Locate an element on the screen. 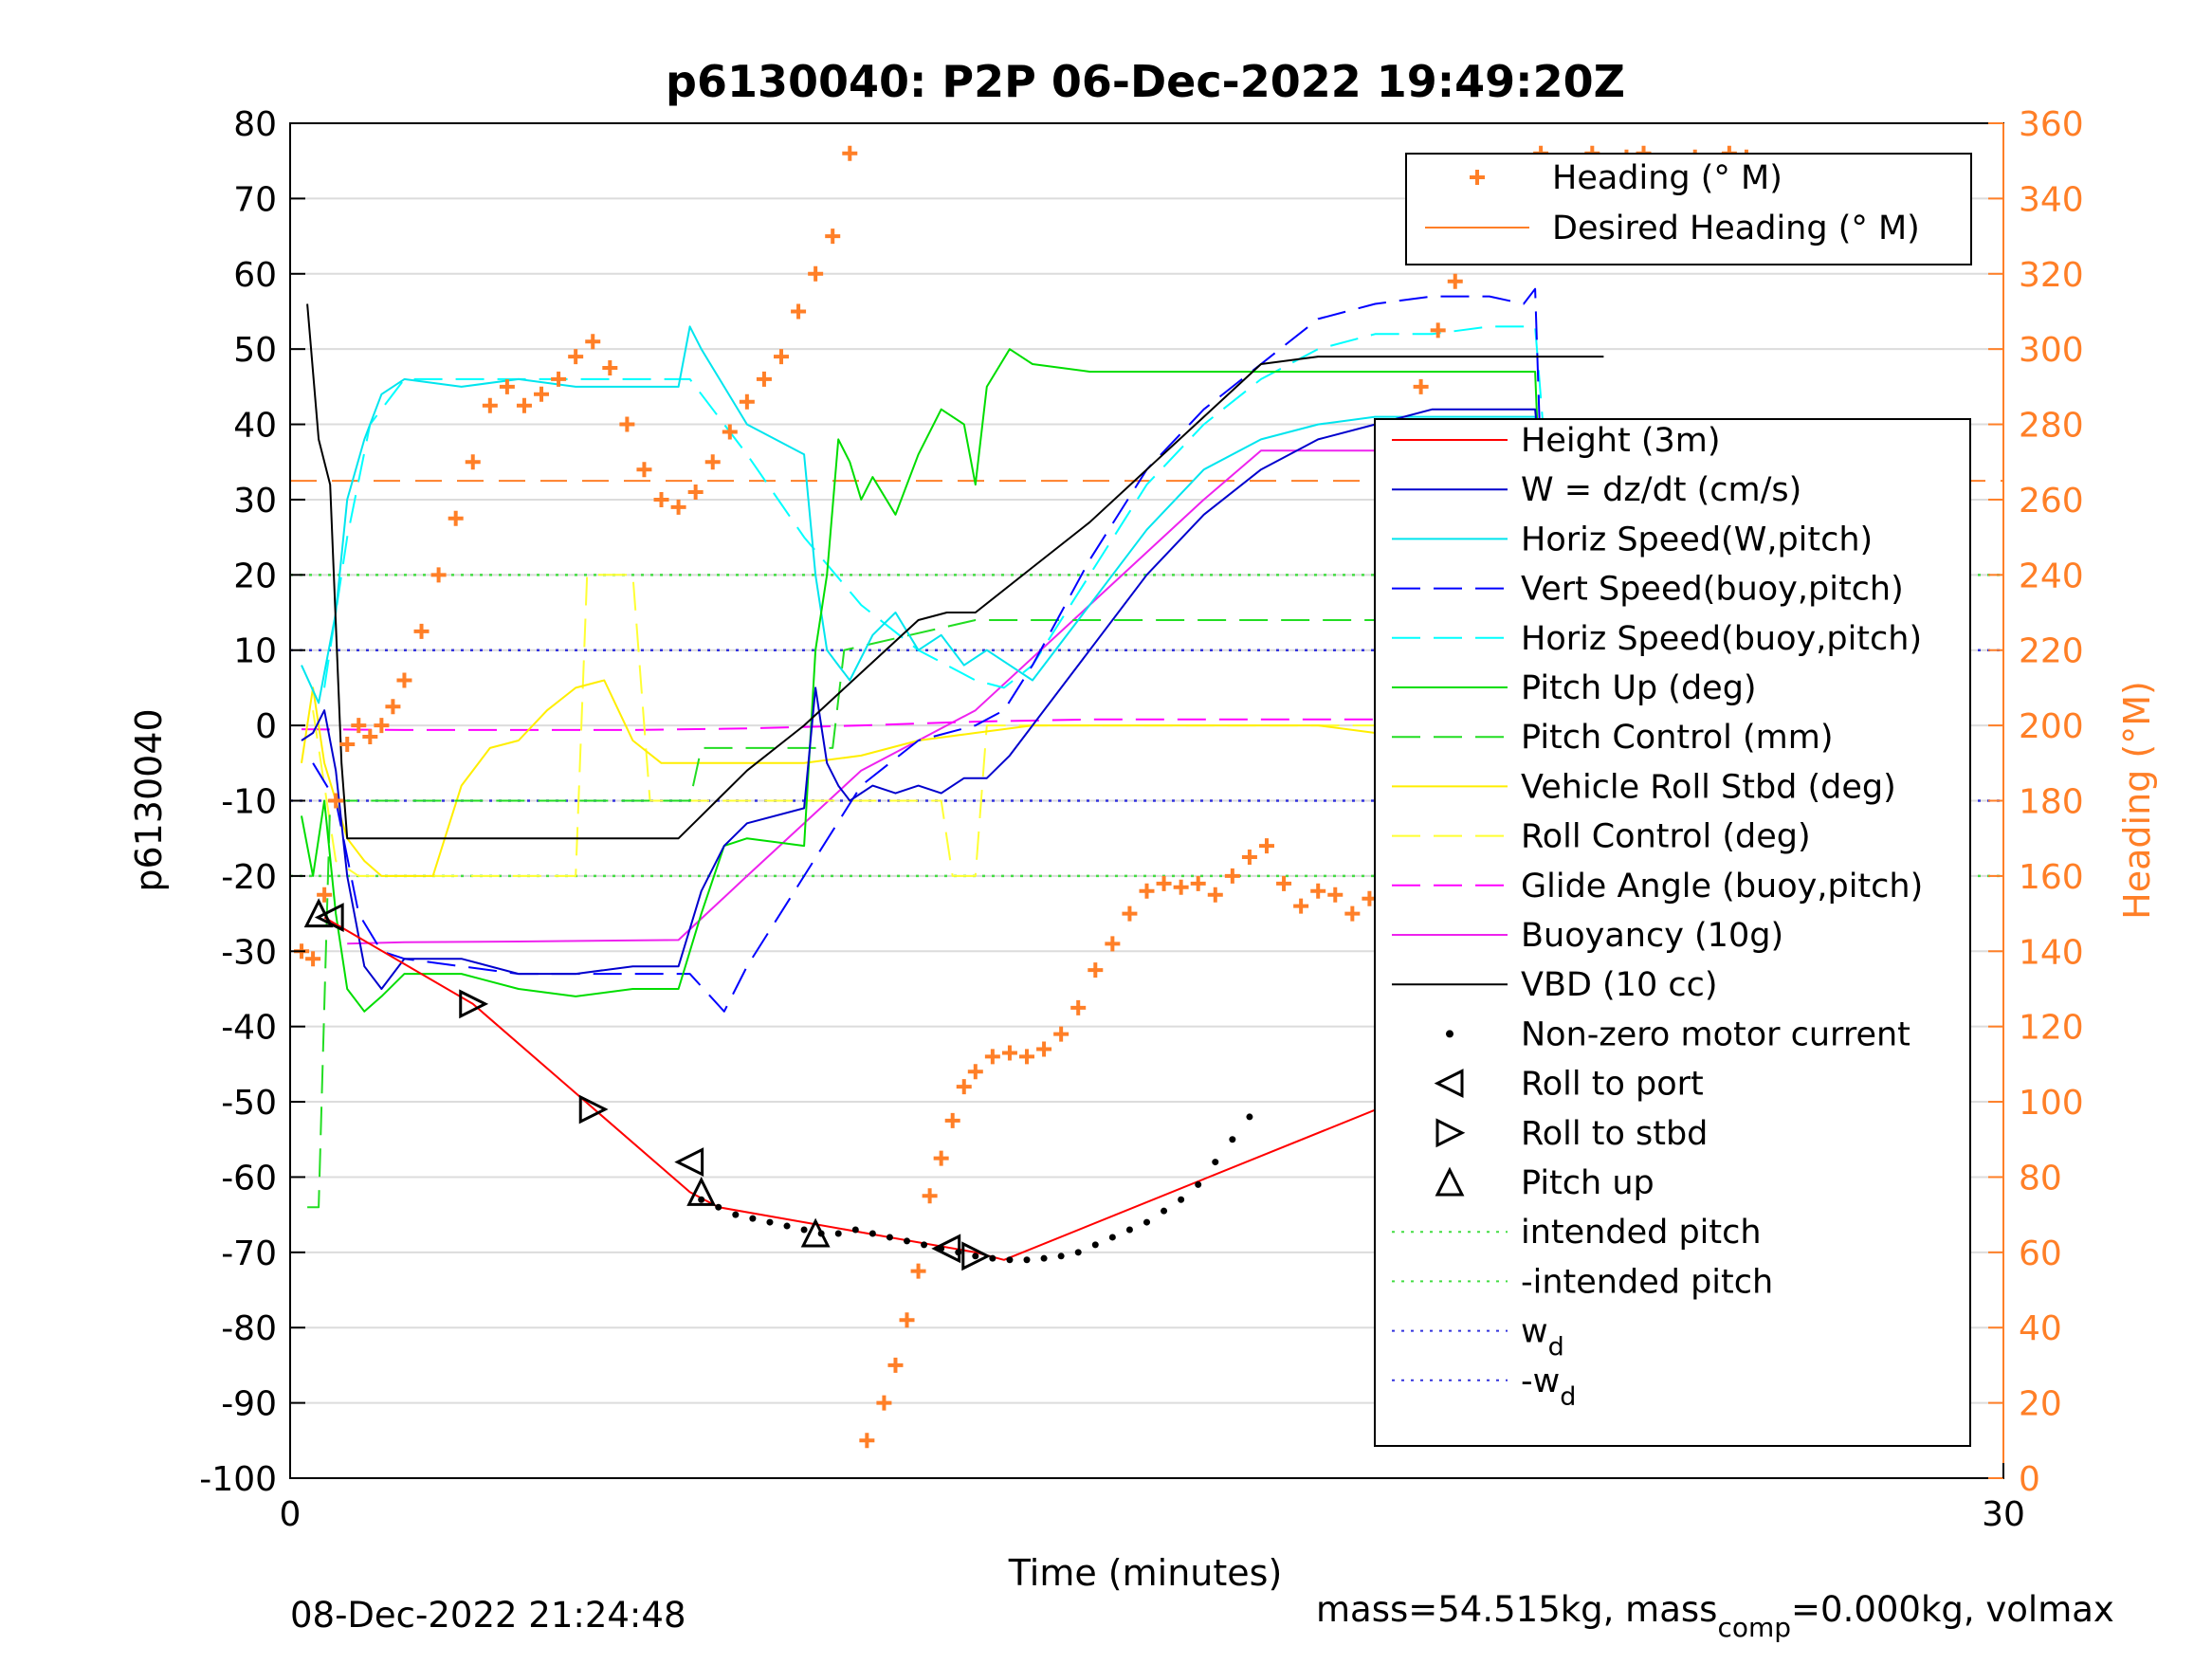 The height and width of the screenshot is (1664, 2212). legend-desired-heading-label: Desired Heading (° M) is located at coordinates (1736, 228).